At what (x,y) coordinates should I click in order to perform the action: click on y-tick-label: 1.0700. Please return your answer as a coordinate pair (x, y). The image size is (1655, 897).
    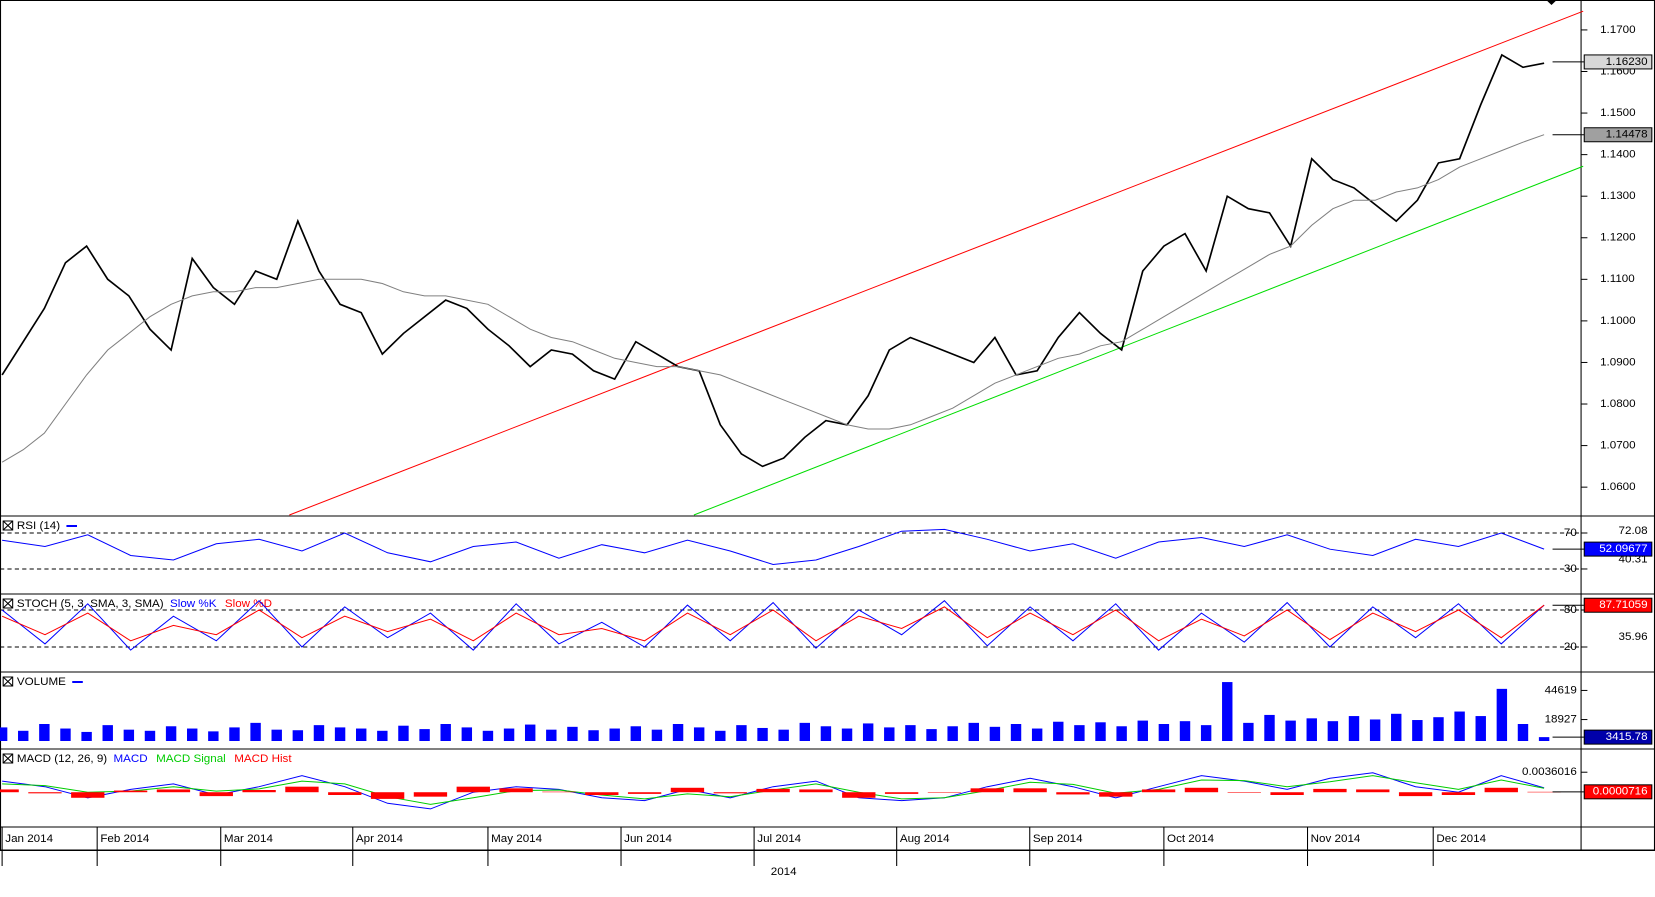
    Looking at the image, I should click on (1617, 446).